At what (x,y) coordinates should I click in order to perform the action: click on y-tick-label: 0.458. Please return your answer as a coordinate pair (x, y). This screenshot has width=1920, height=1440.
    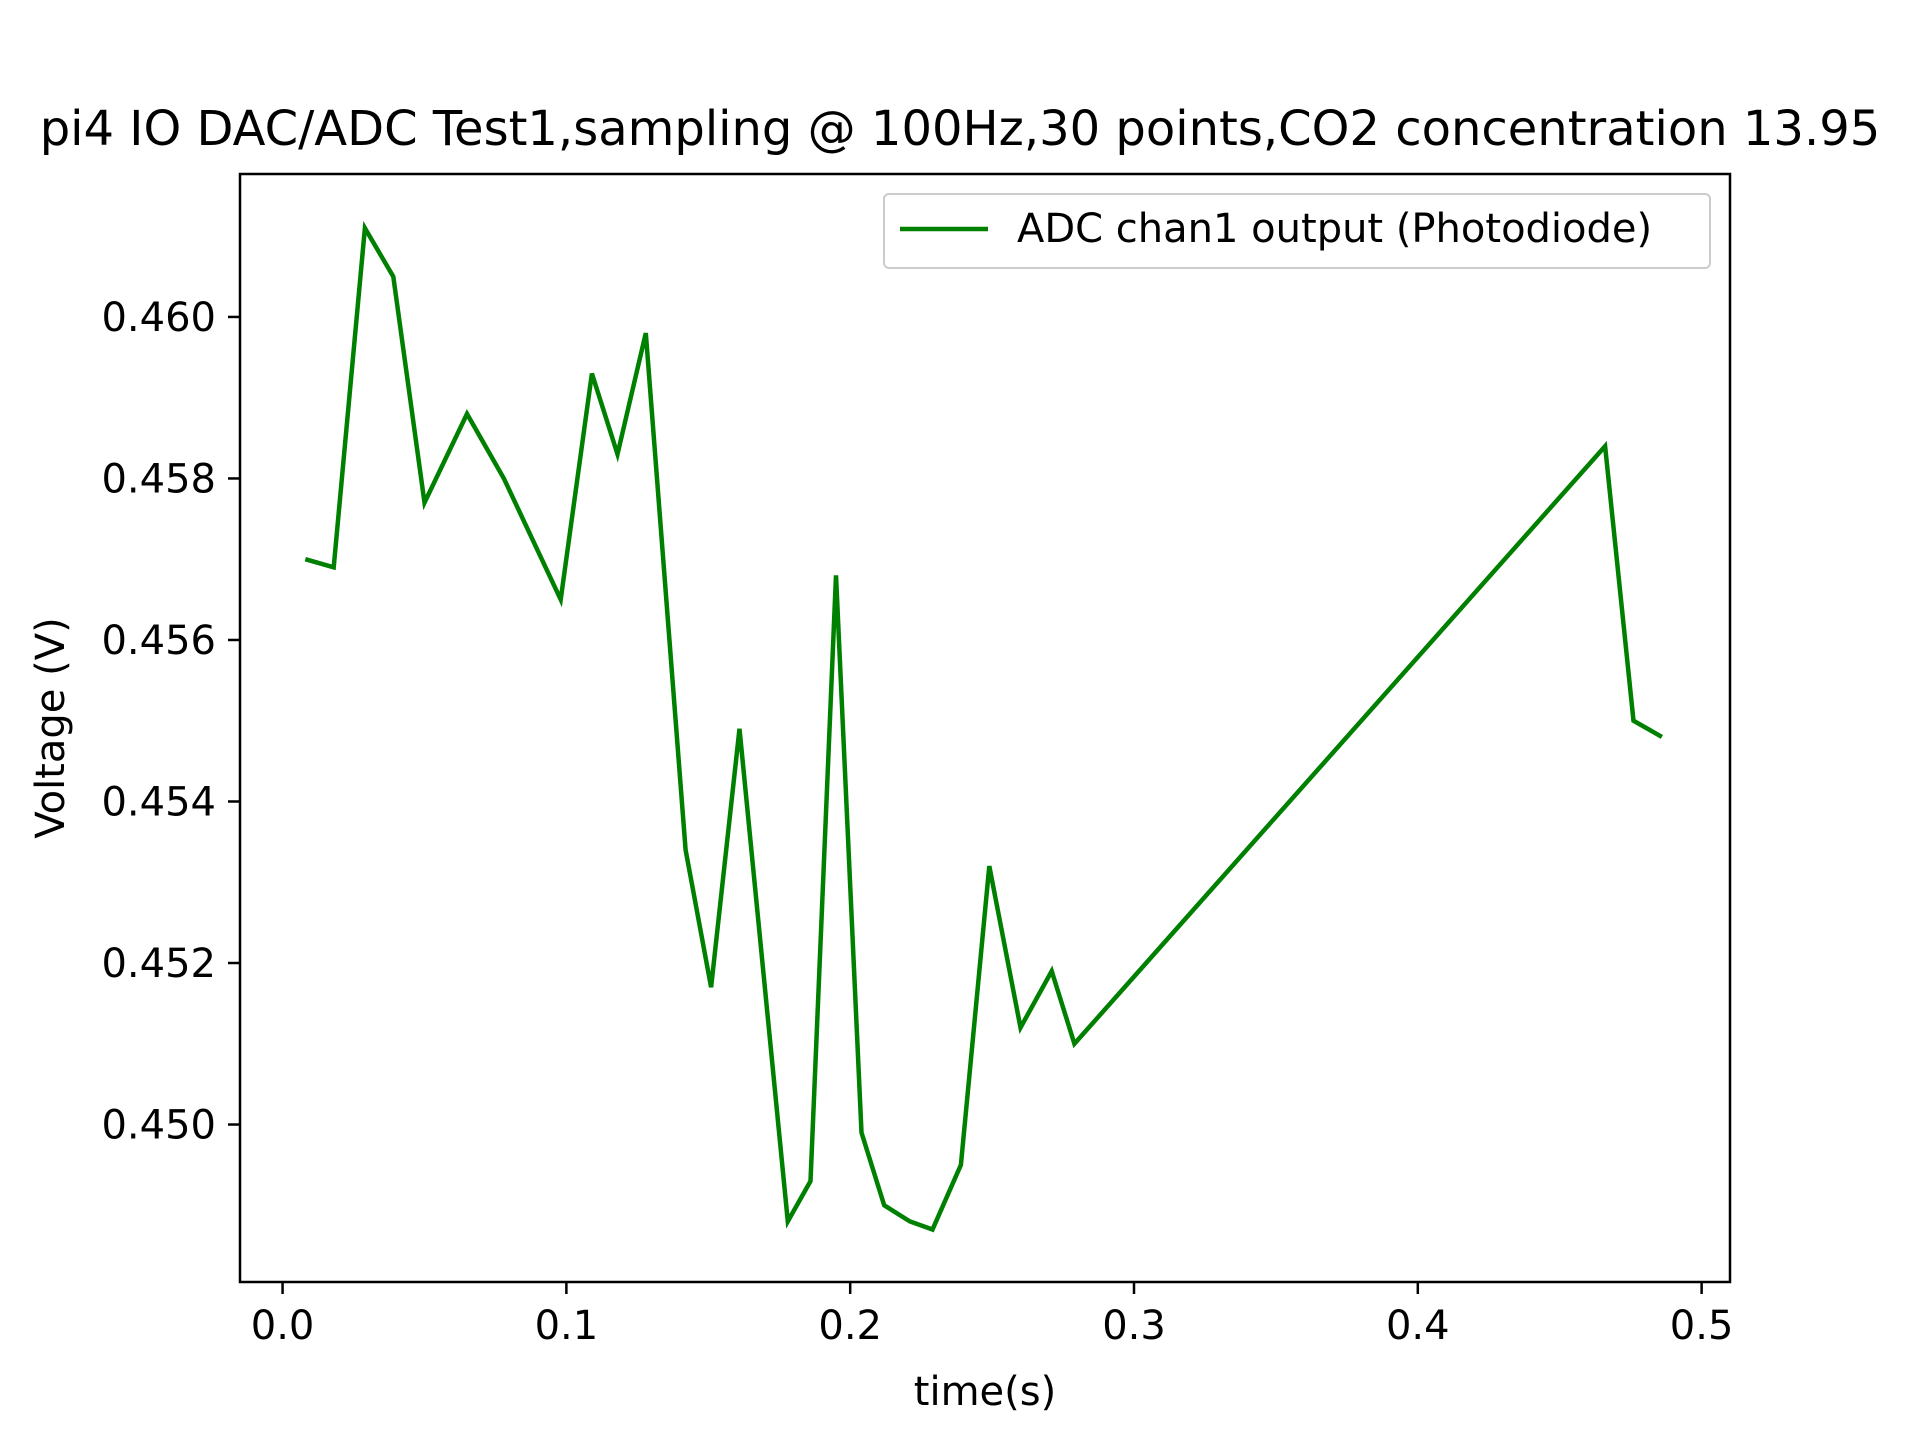
    Looking at the image, I should click on (158, 479).